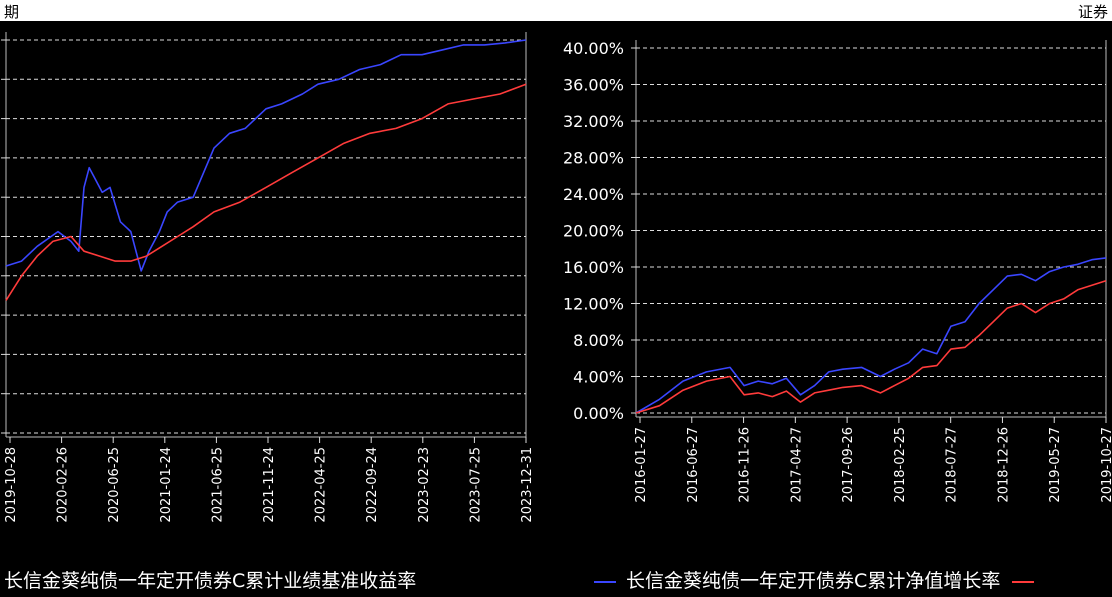  I want to click on right-chart-x-tick-label: 2016-06-27, so click(693, 465).